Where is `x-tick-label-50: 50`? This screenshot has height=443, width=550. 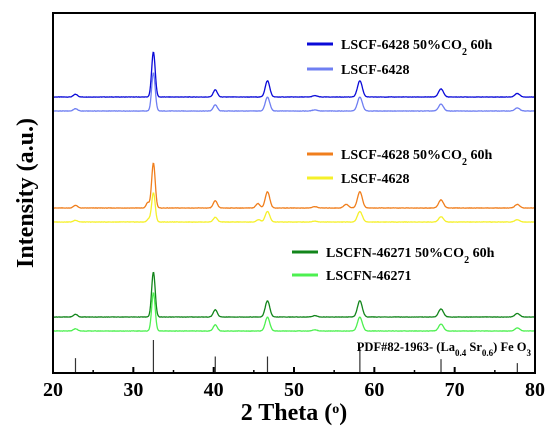
x-tick-label-50: 50 is located at coordinates (294, 390).